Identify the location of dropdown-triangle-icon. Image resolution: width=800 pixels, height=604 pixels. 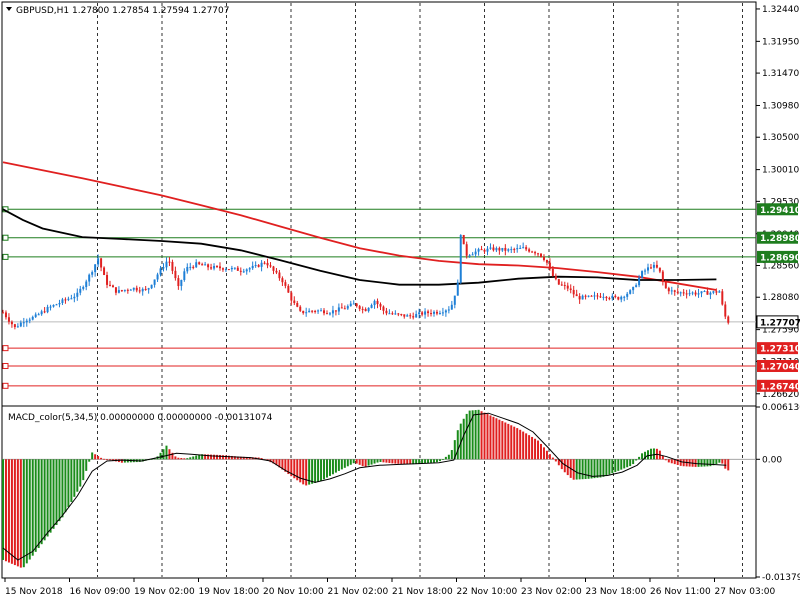
(9, 9).